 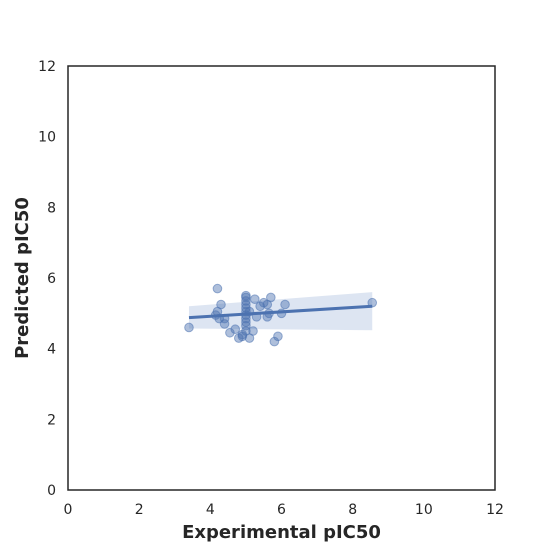 I want to click on y-tick-label: 10, so click(x=47, y=138).